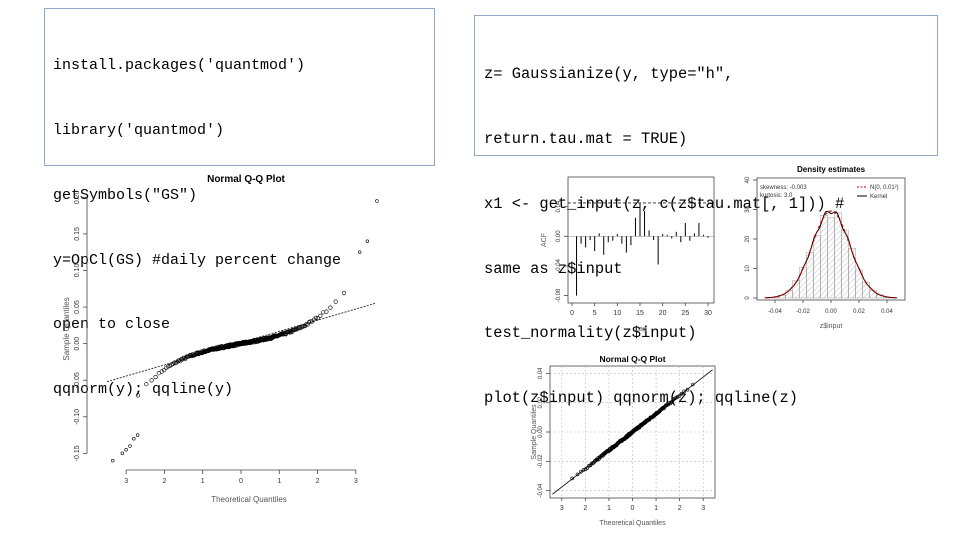 This screenshot has height=540, width=960. Describe the element at coordinates (544, 240) in the screenshot. I see `y-axis-label: ACF` at that location.